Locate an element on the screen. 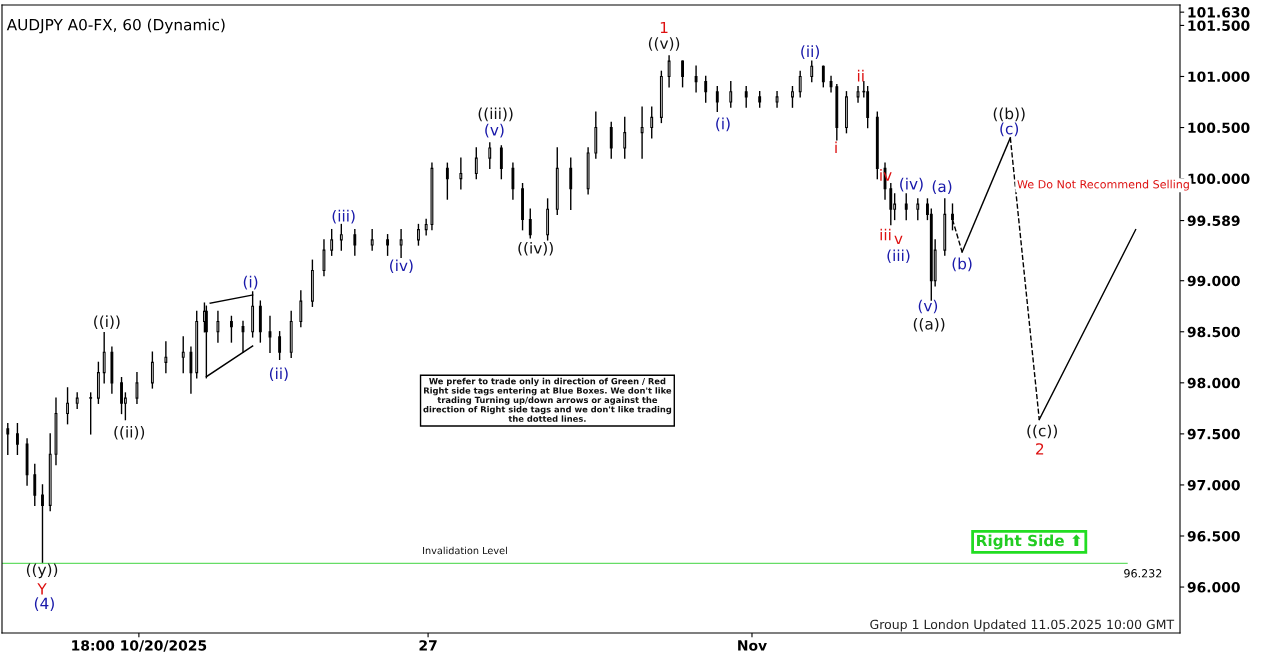 This screenshot has width=1280, height=657. annotation: (a) is located at coordinates (942, 187).